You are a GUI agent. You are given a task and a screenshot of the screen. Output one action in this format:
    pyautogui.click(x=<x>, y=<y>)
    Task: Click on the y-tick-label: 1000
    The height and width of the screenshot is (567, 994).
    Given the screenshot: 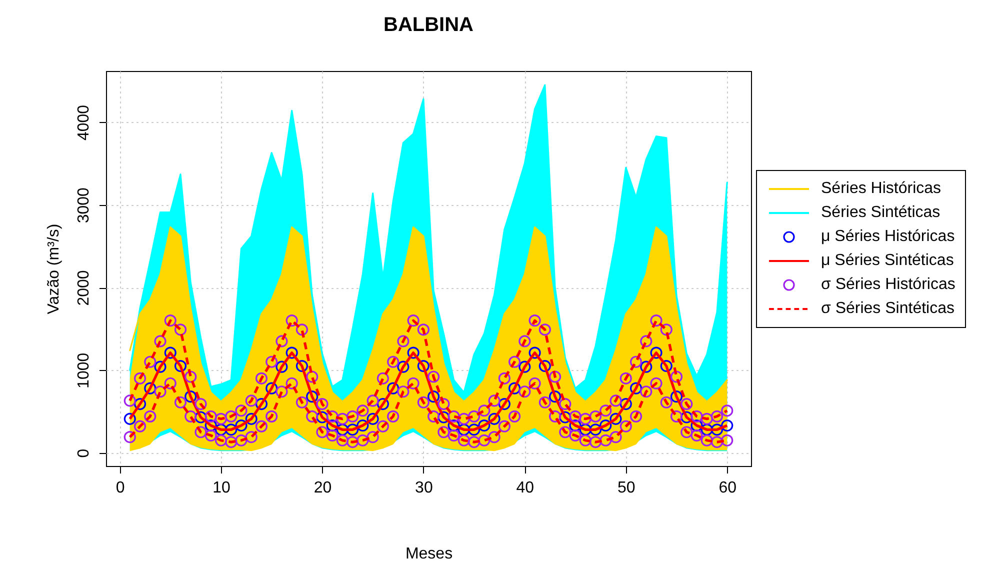 What is the action you would take?
    pyautogui.click(x=84, y=370)
    